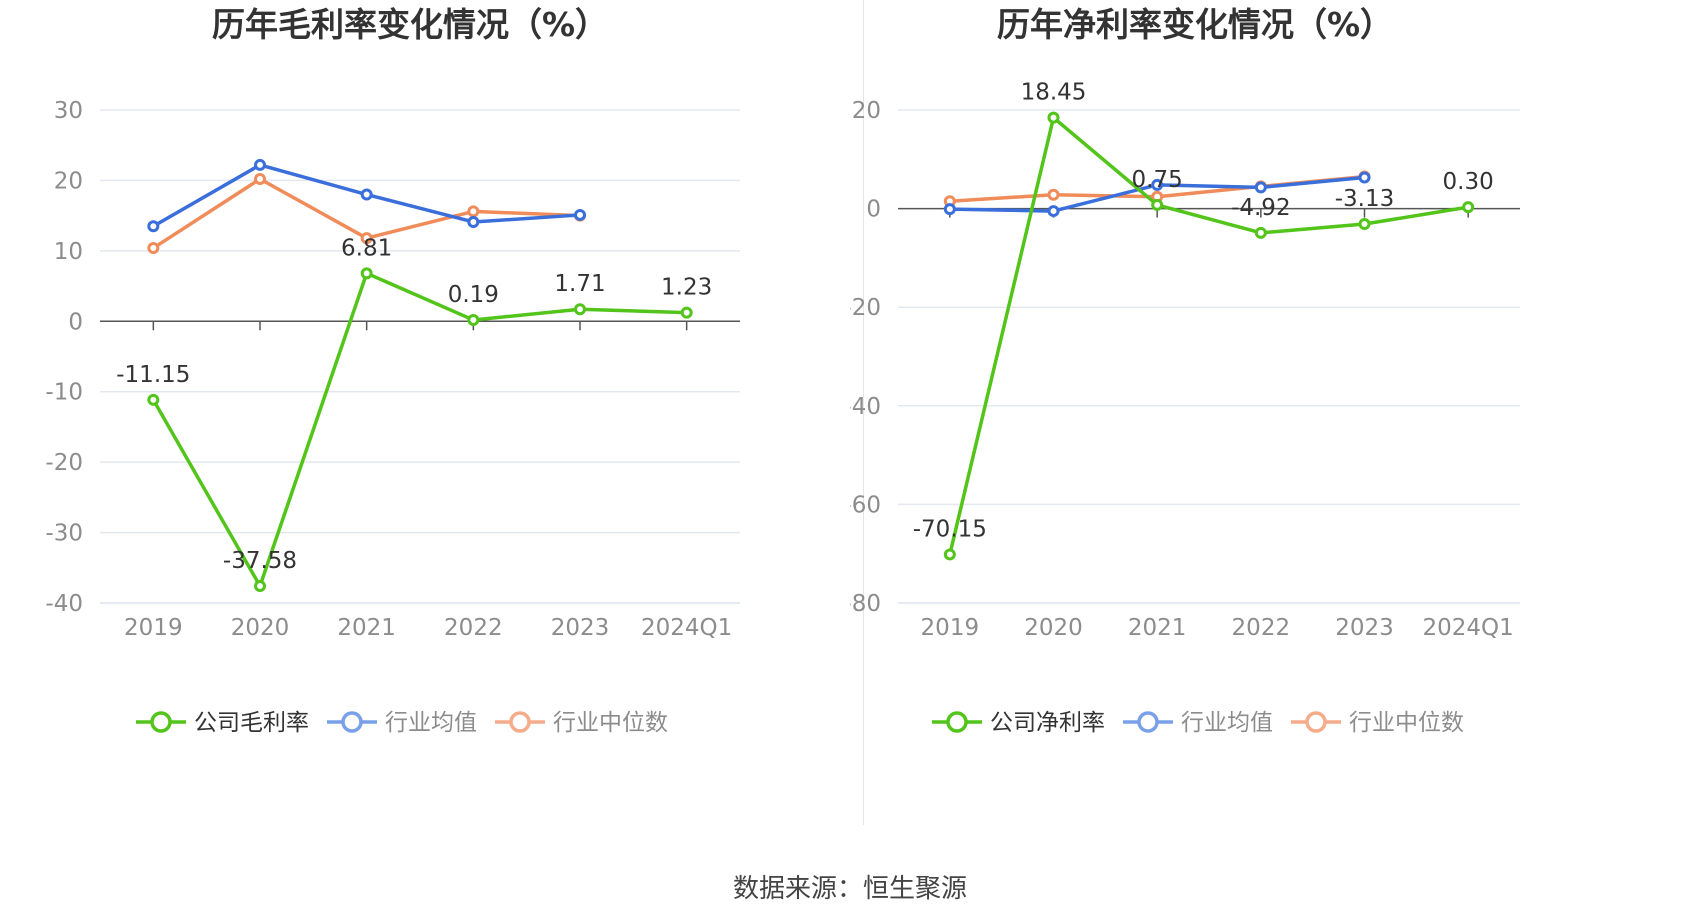  I want to click on net-data-label-2019: -70.15, so click(950, 529).